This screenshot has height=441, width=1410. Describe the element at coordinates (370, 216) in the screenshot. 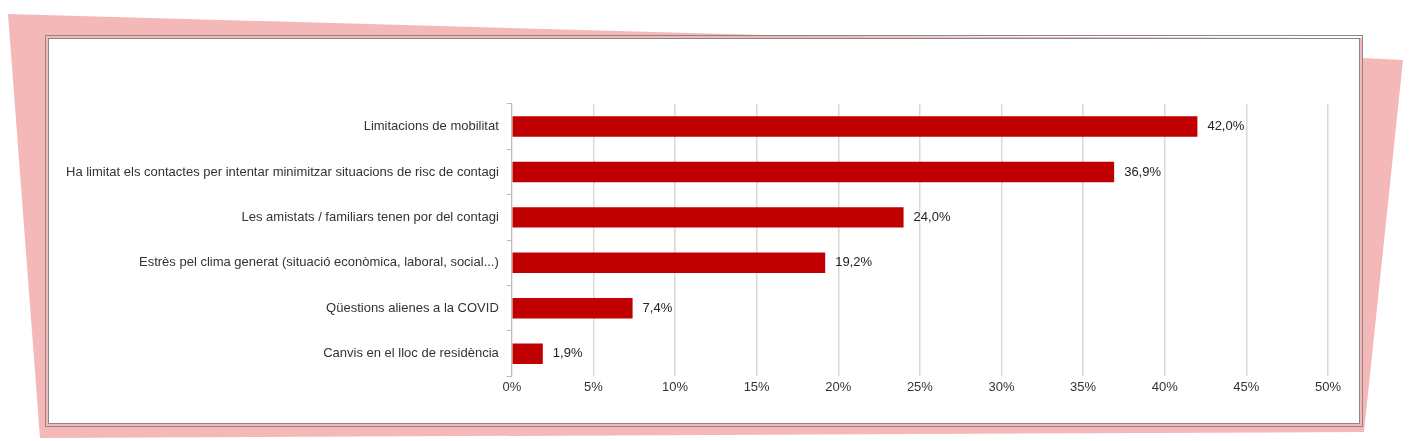

I see `y-tick-label: Les amistats / familiars tenen por del contagi` at that location.